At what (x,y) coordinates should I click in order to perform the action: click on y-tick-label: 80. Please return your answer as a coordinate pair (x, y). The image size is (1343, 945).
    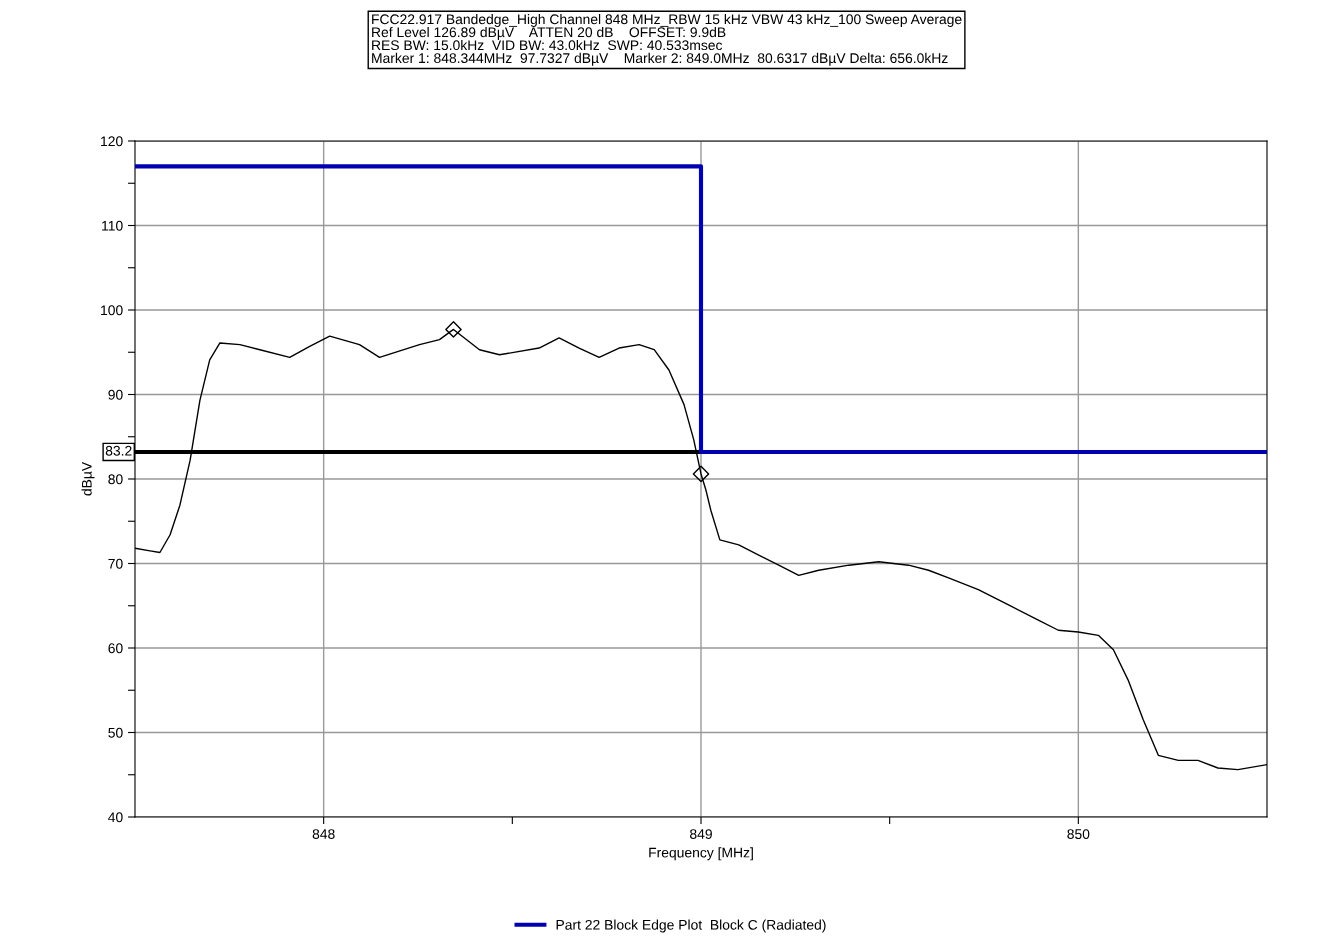
    Looking at the image, I should click on (115, 479).